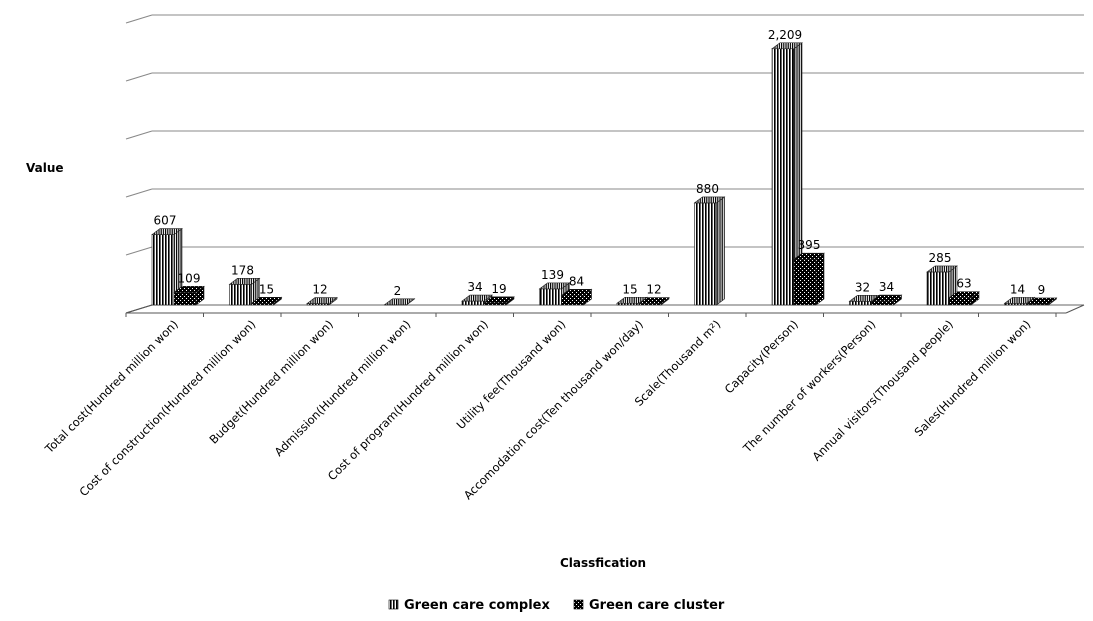  What do you see at coordinates (393, 604) in the screenshot?
I see `legend-swatch-complex` at bounding box center [393, 604].